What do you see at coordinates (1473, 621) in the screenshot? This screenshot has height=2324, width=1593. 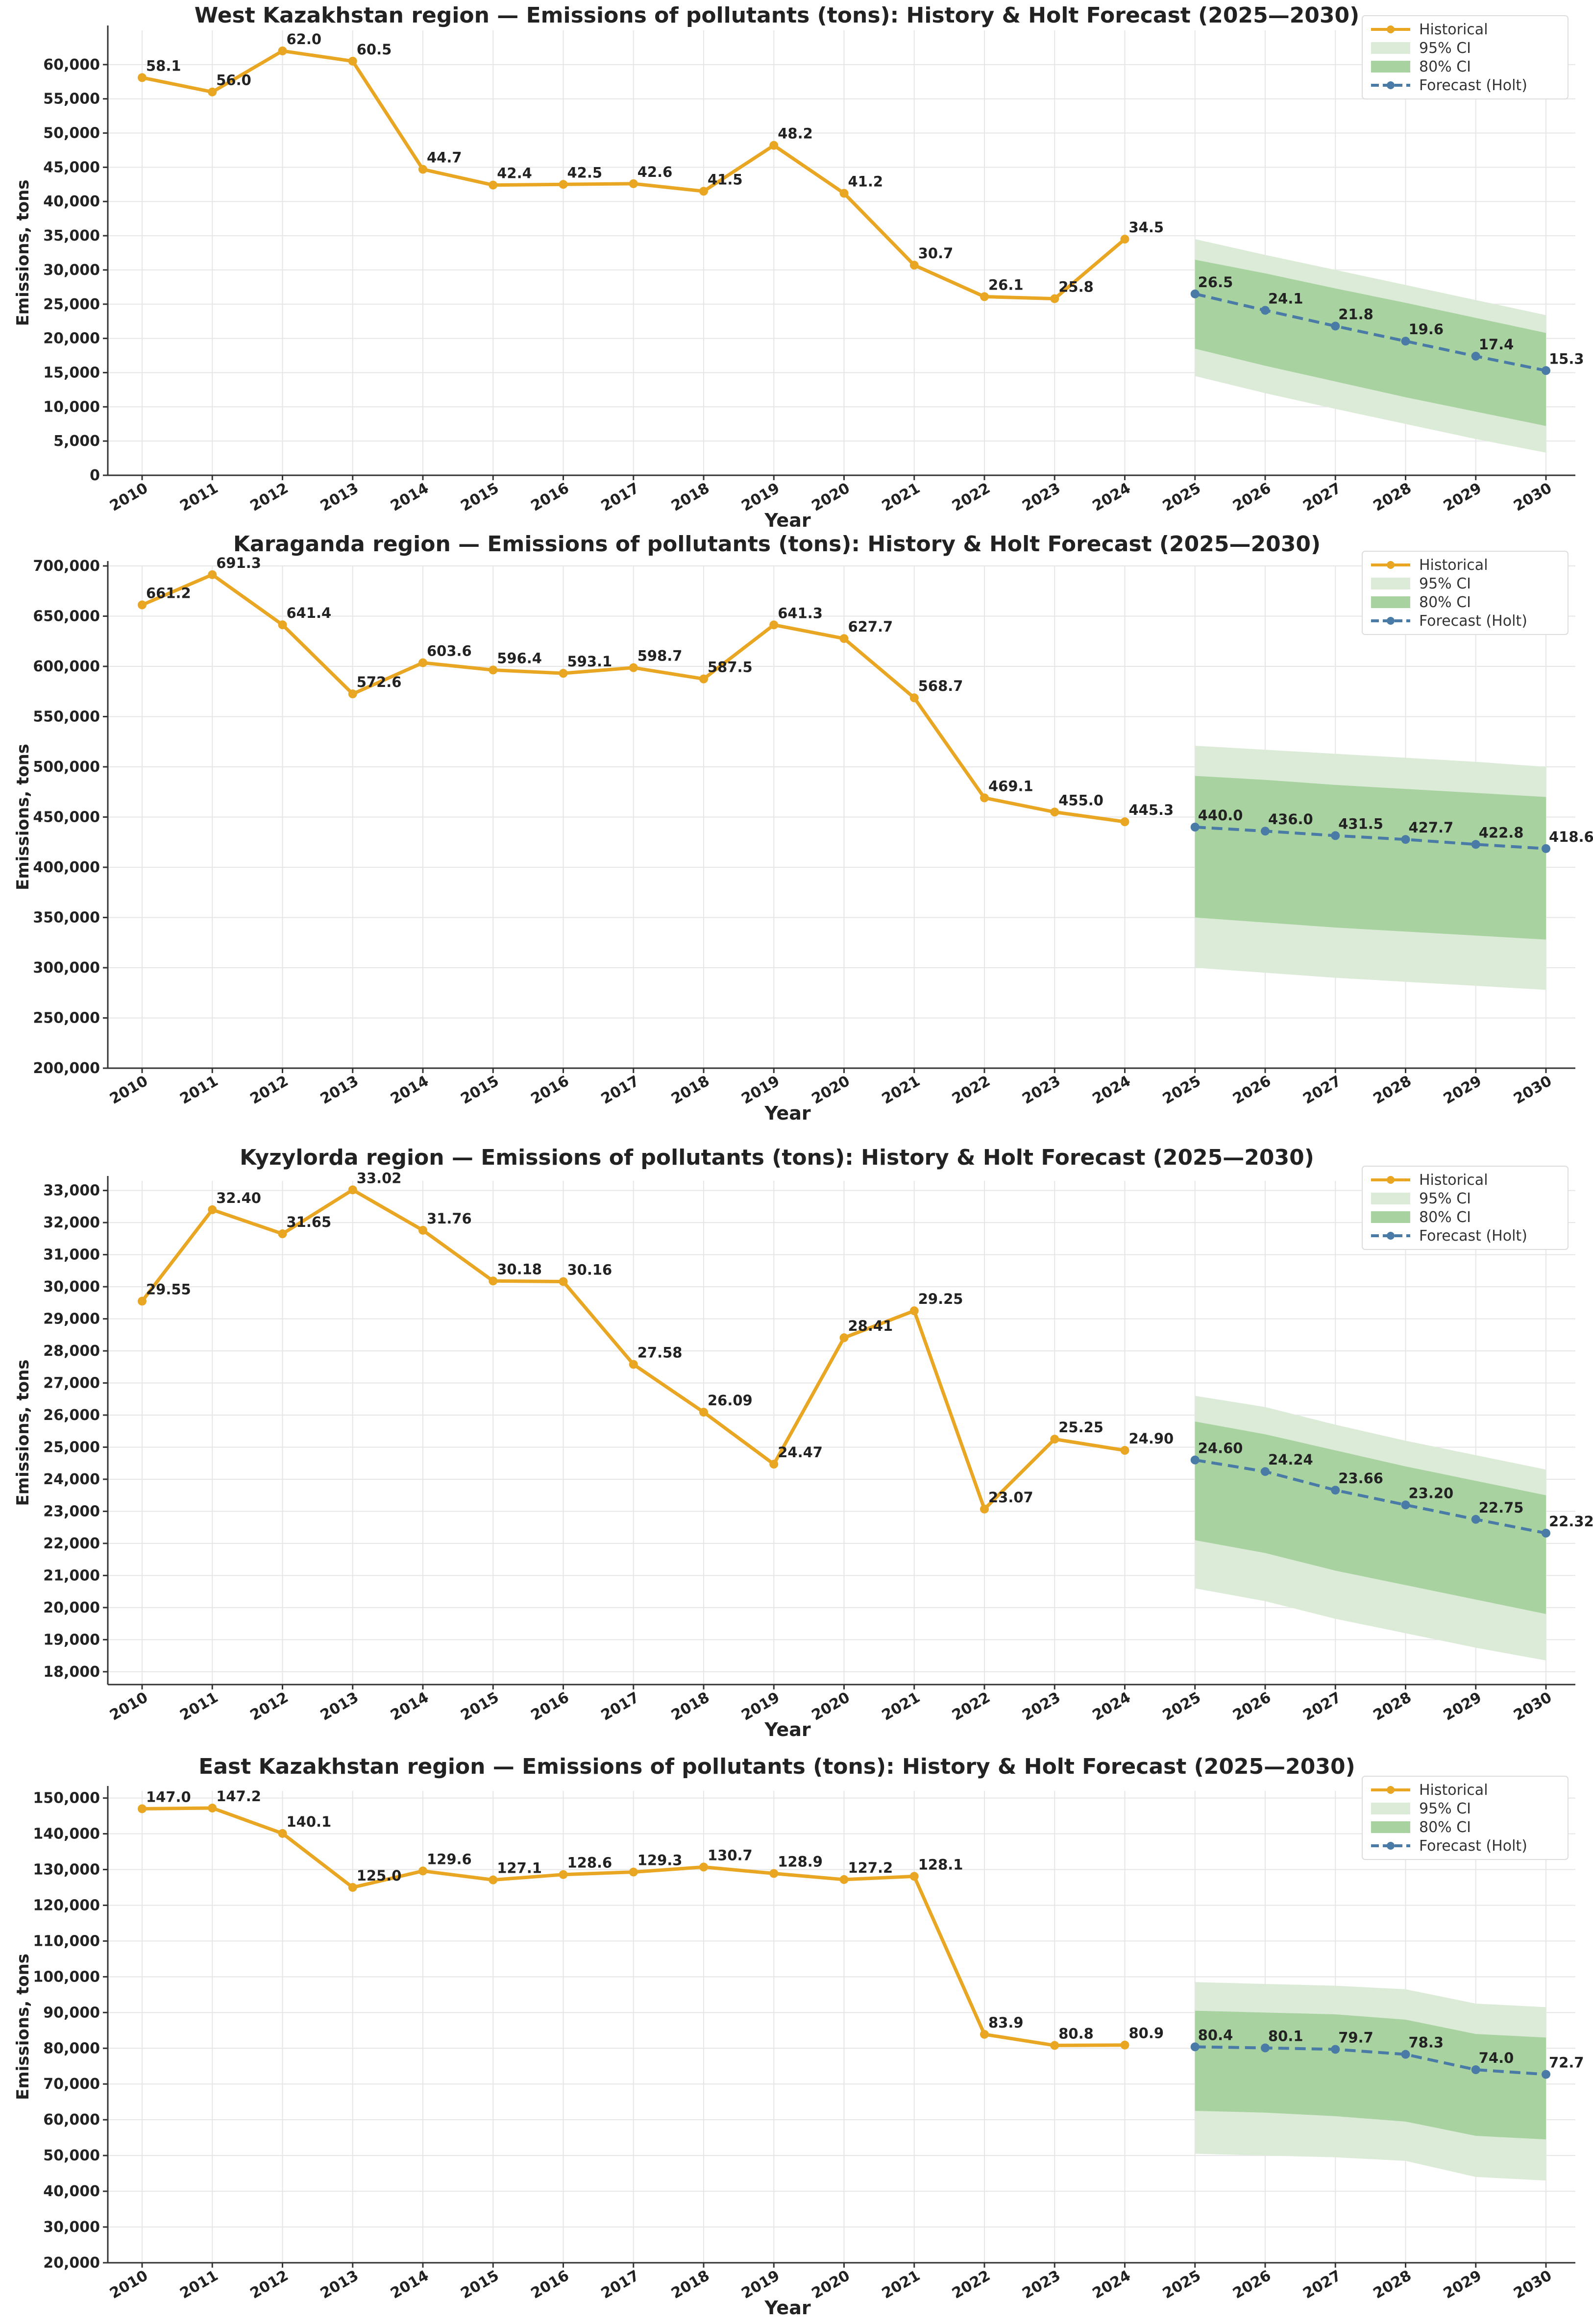 I see `legend-forecast-label: Forecast (Holt)` at bounding box center [1473, 621].